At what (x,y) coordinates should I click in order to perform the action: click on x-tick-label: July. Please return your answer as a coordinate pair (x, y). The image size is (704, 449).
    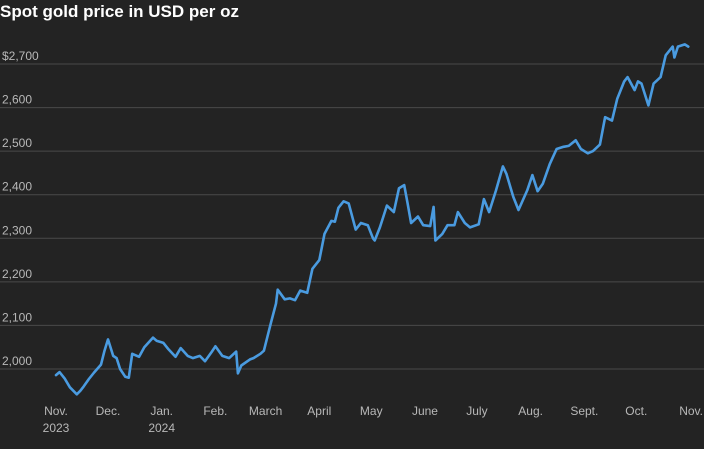
    Looking at the image, I should click on (476, 411).